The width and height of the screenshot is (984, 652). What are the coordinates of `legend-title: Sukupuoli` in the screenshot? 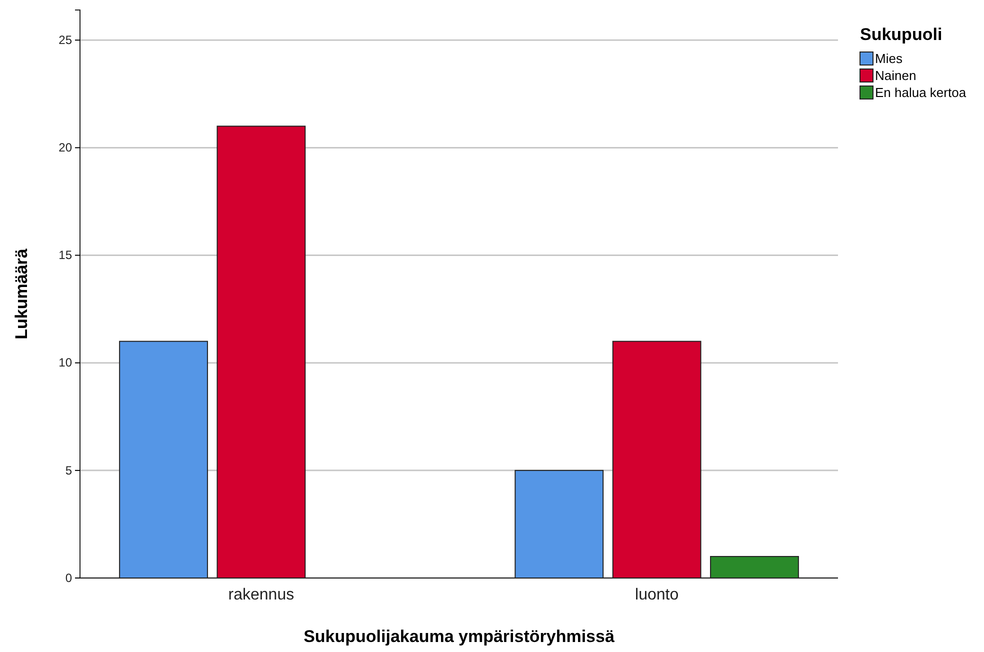 It's located at (901, 34).